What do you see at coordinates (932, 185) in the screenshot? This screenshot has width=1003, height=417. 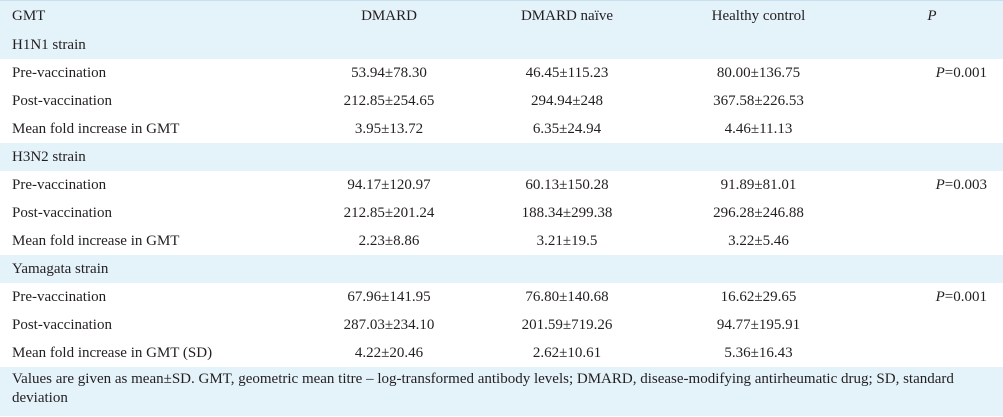 I see `cell-p-value: P=0.003` at bounding box center [932, 185].